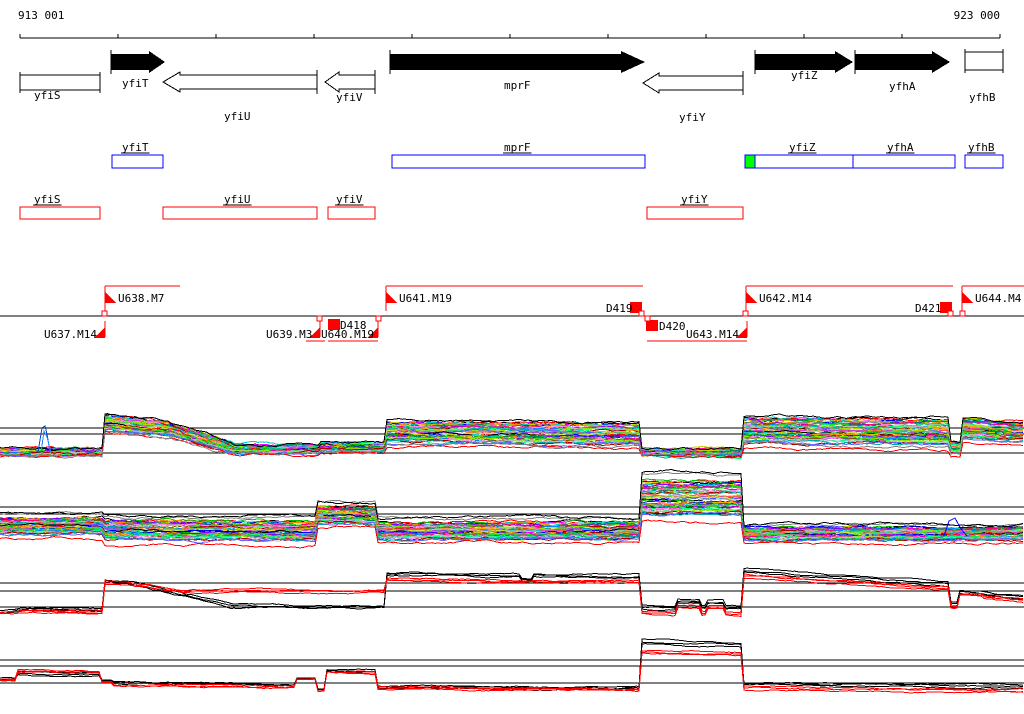  What do you see at coordinates (785, 298) in the screenshot?
I see `segment-label-U642.M14: U642.M14` at bounding box center [785, 298].